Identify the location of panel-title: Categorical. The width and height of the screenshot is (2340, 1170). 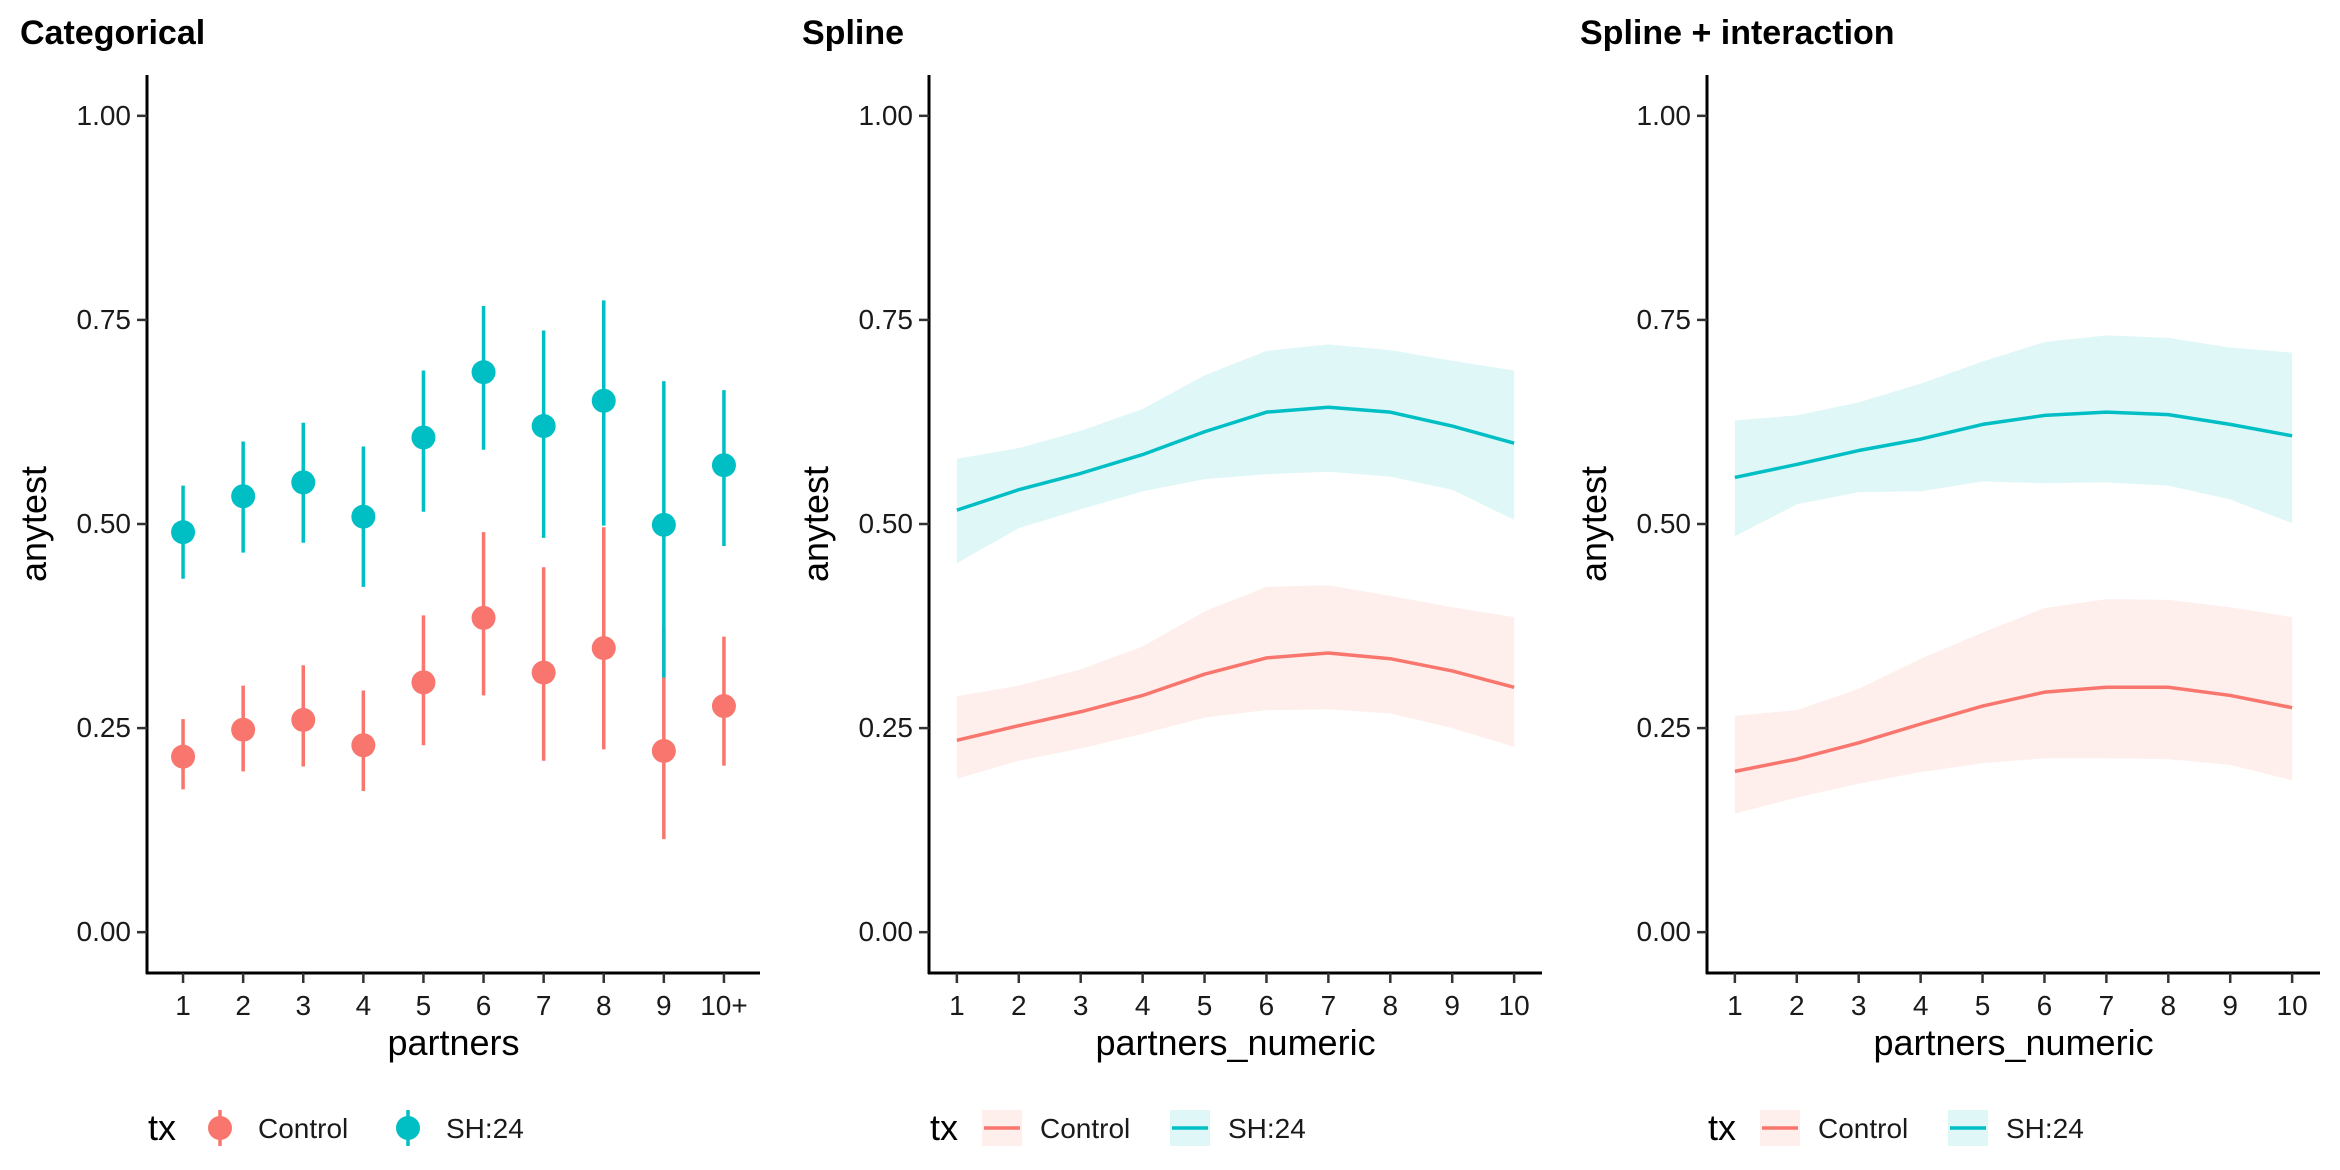
(113, 33).